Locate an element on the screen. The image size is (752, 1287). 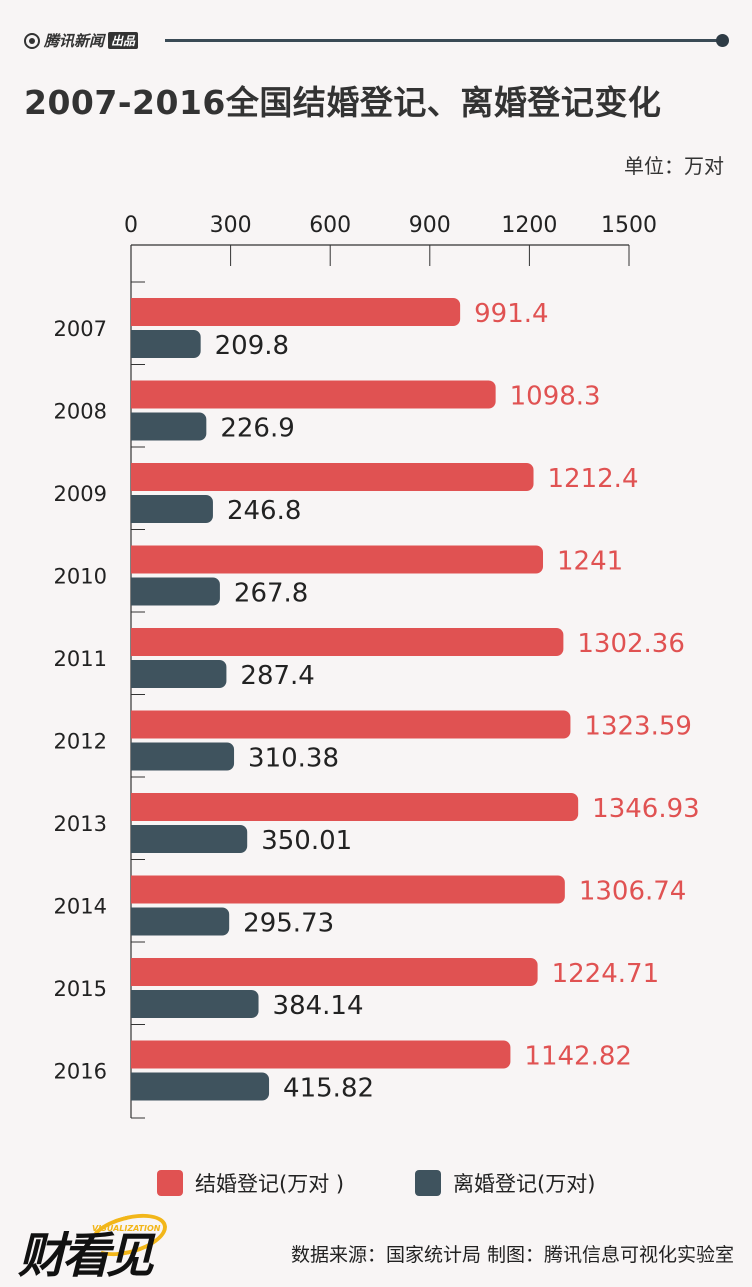
legend: 结婚登记(万对 ) 离婚登记(万对) is located at coordinates (376, 1183).